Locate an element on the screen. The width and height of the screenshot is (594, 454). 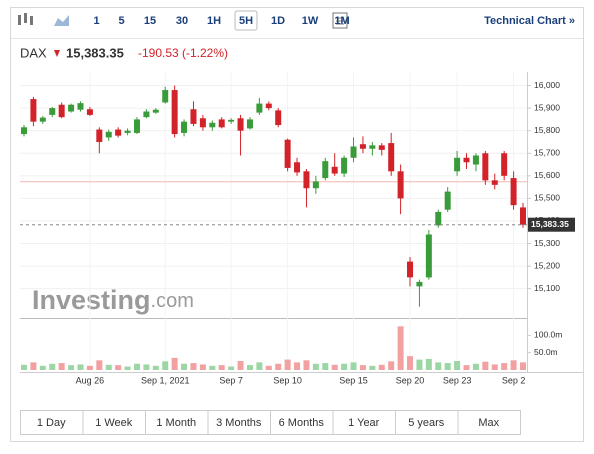
area-icon is located at coordinates (61, 20).